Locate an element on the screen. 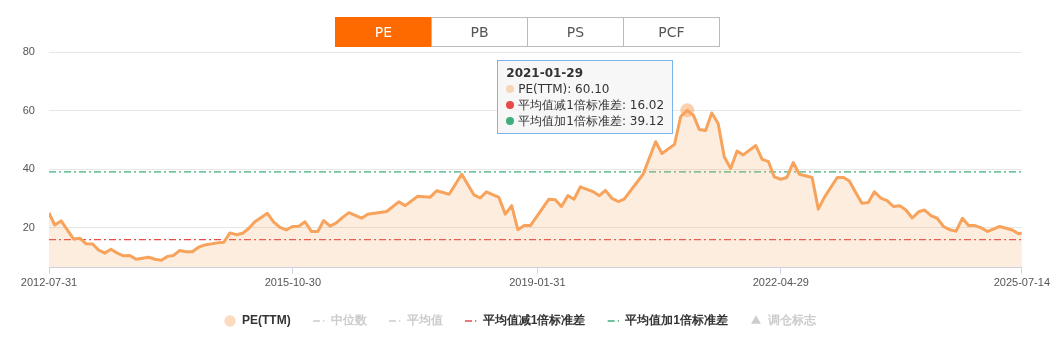 The height and width of the screenshot is (339, 1053). text: PE is located at coordinates (383, 32).